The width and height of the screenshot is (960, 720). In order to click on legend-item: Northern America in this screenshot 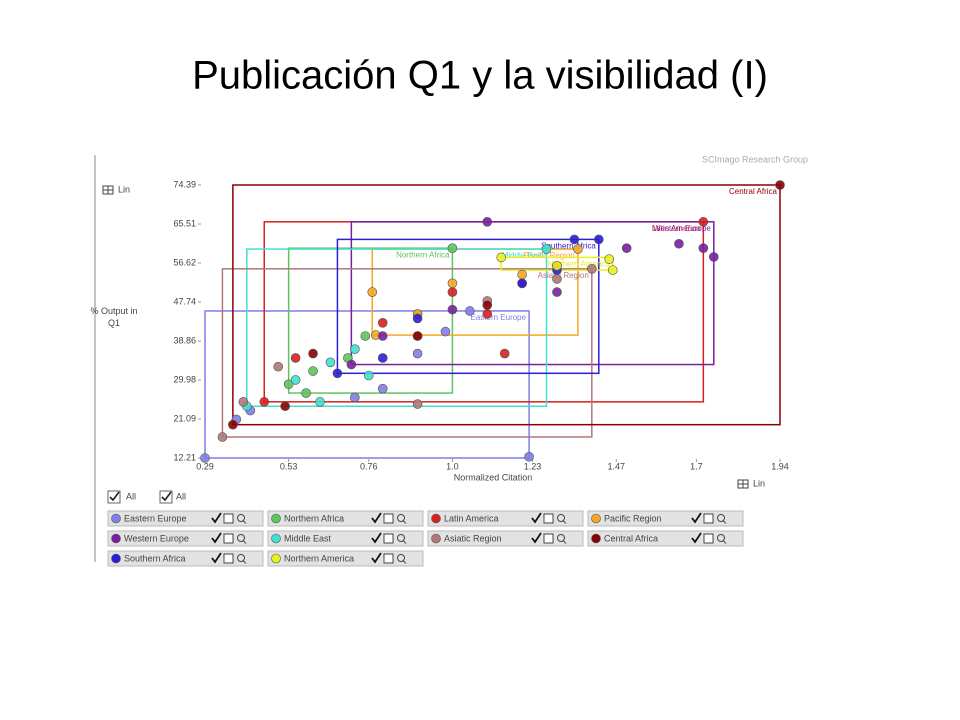, I will do `click(345, 558)`.